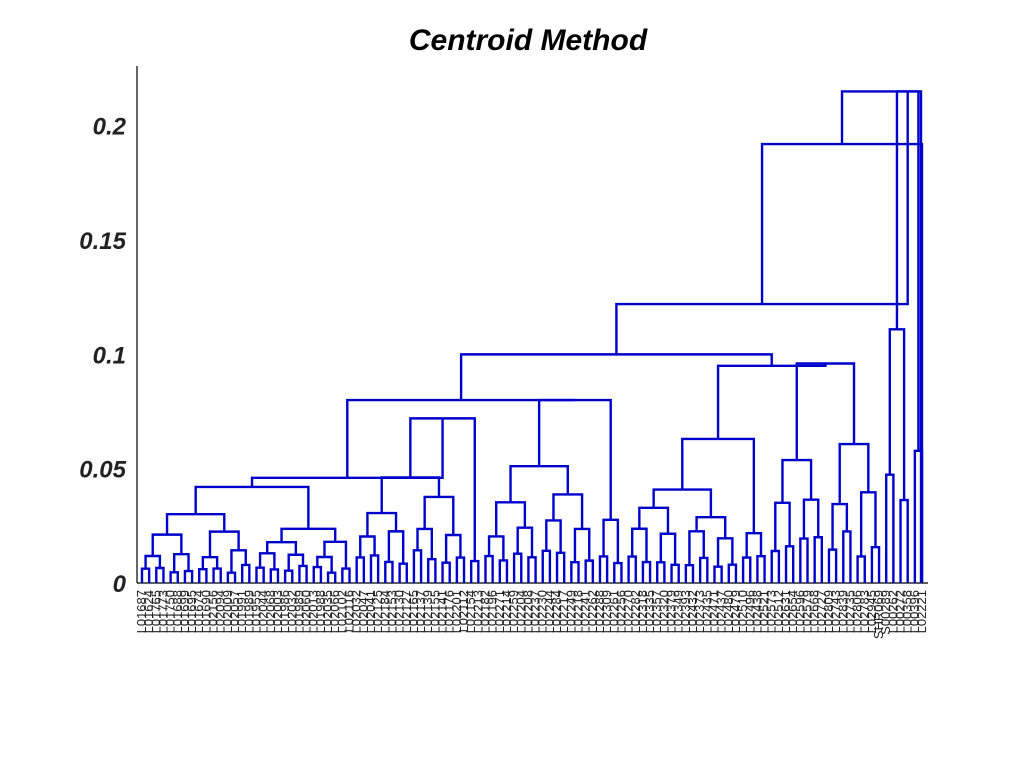  I want to click on leaf-label: L02271, so click(499, 611).